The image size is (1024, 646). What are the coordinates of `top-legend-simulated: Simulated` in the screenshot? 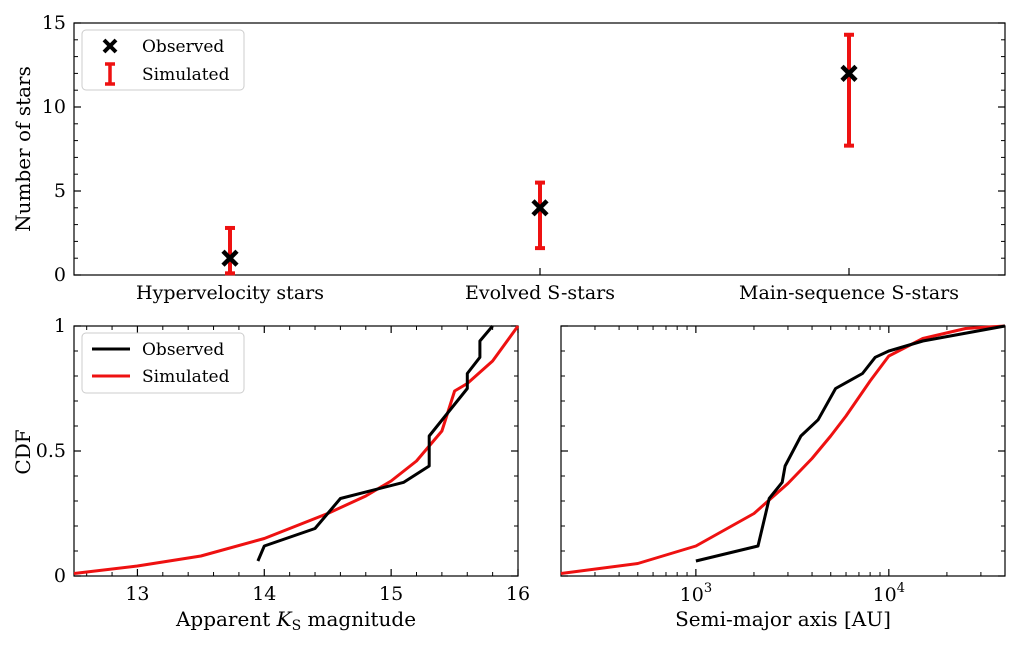 It's located at (186, 75).